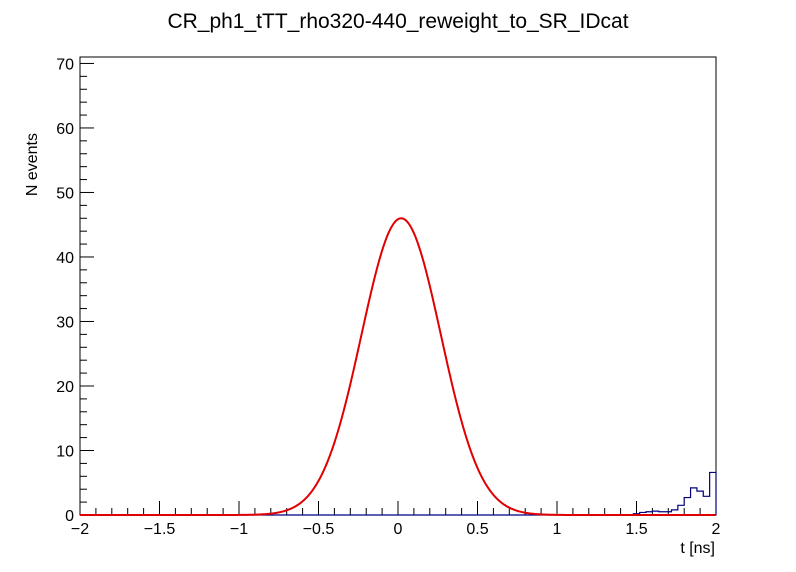 The width and height of the screenshot is (796, 572). What do you see at coordinates (477, 529) in the screenshot?
I see `x-tick-label: 0.5` at bounding box center [477, 529].